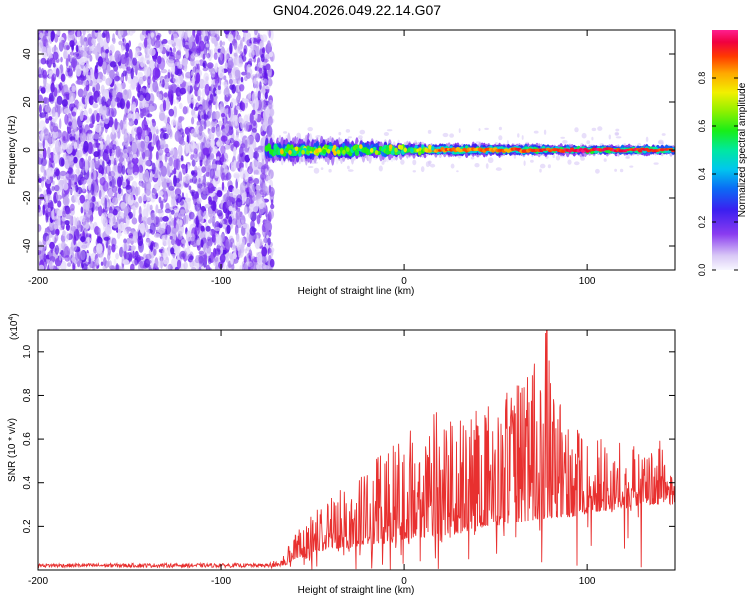 The width and height of the screenshot is (750, 600). I want to click on spectrogram-ylabel: Frequency (Hz), so click(12, 150).